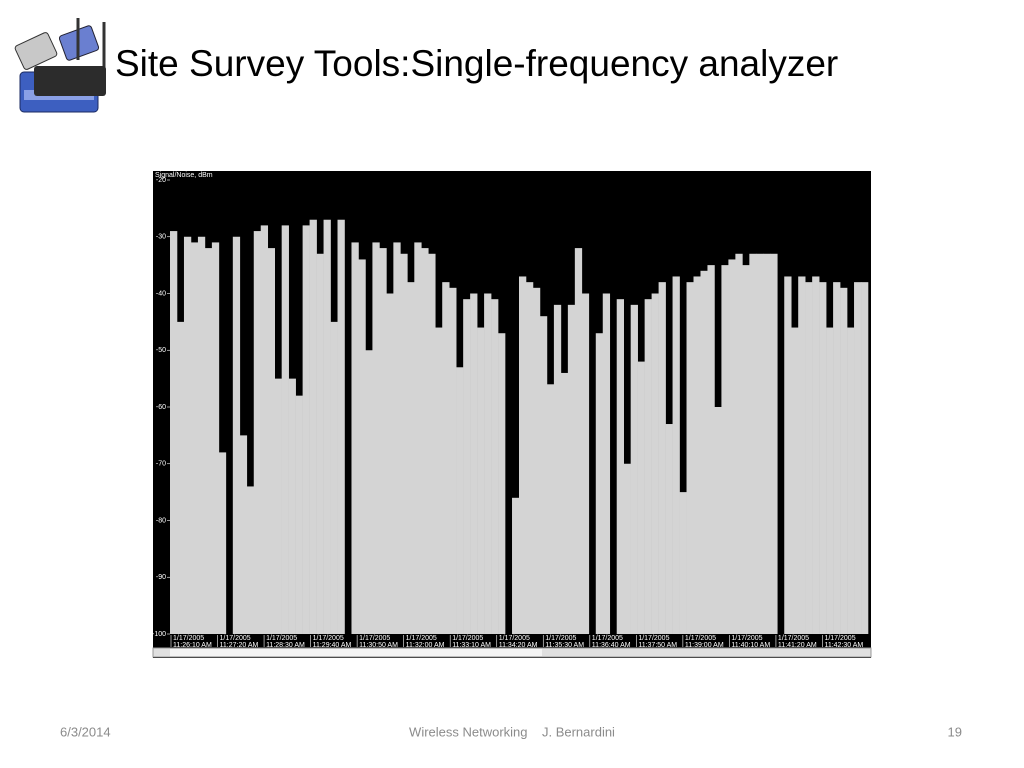 This screenshot has width=1024, height=768. What do you see at coordinates (356, 652) in the screenshot?
I see `scrollbar-thumb` at bounding box center [356, 652].